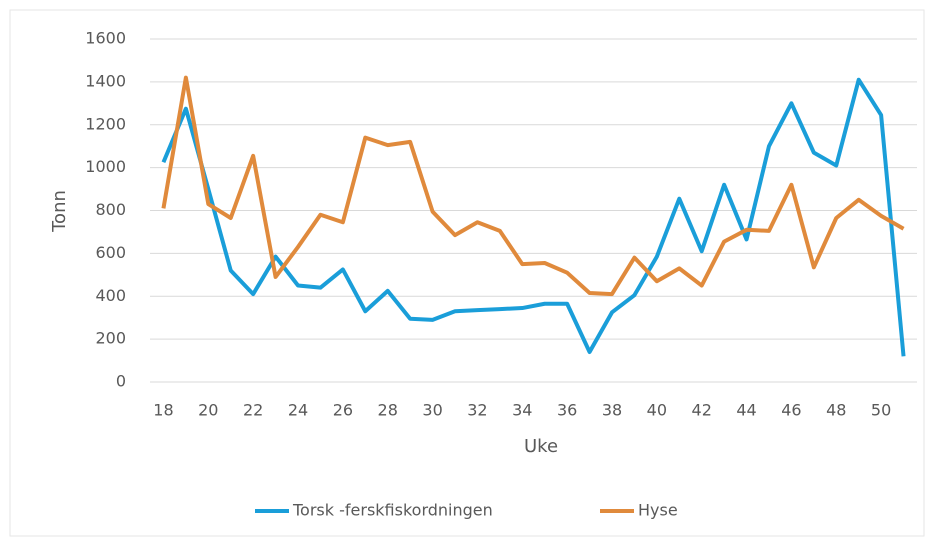  I want to click on y-tick-label: 1000, so click(105, 166).